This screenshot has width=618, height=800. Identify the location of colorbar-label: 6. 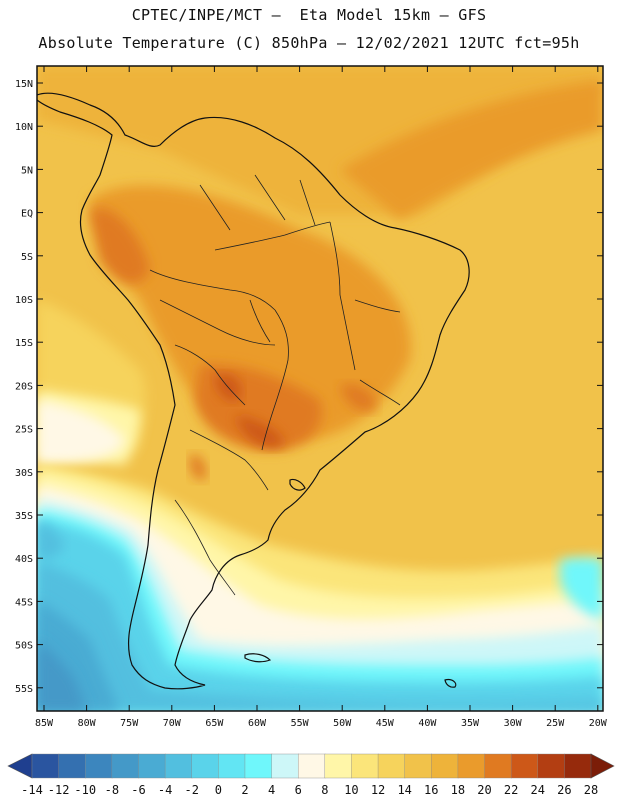
(298, 790).